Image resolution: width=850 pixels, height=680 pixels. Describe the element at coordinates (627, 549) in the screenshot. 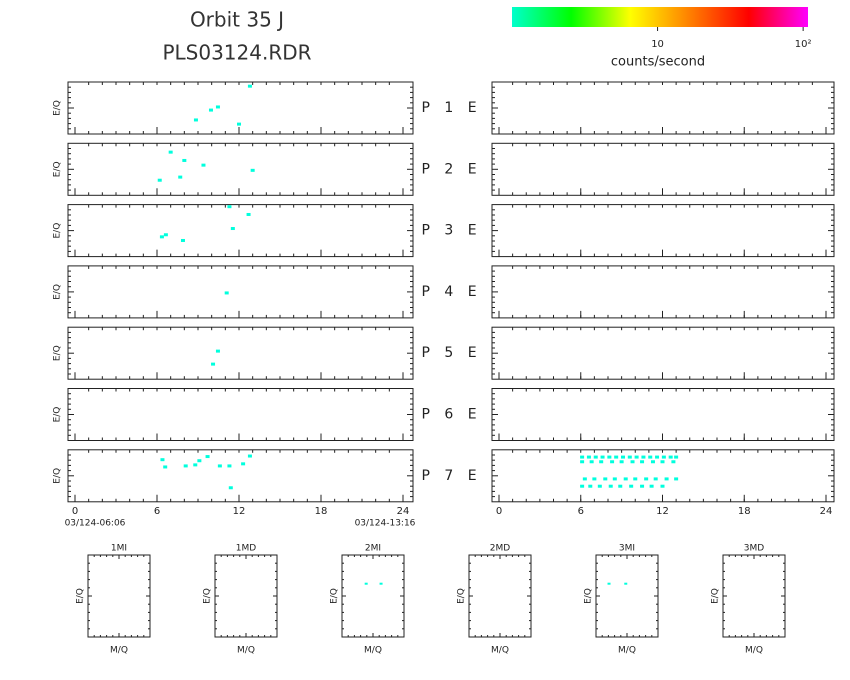

I see `small-panel-title: 3MI` at that location.